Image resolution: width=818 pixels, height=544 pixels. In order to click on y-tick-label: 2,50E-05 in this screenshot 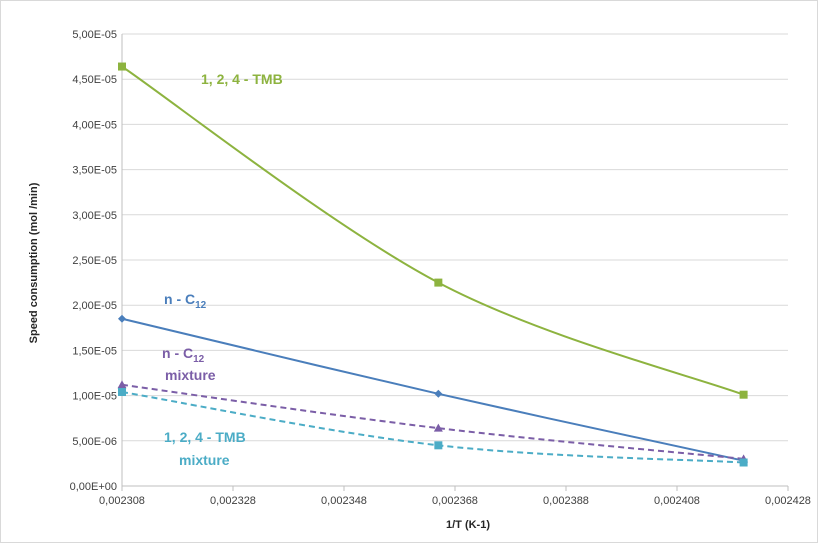, I will do `click(94, 261)`.